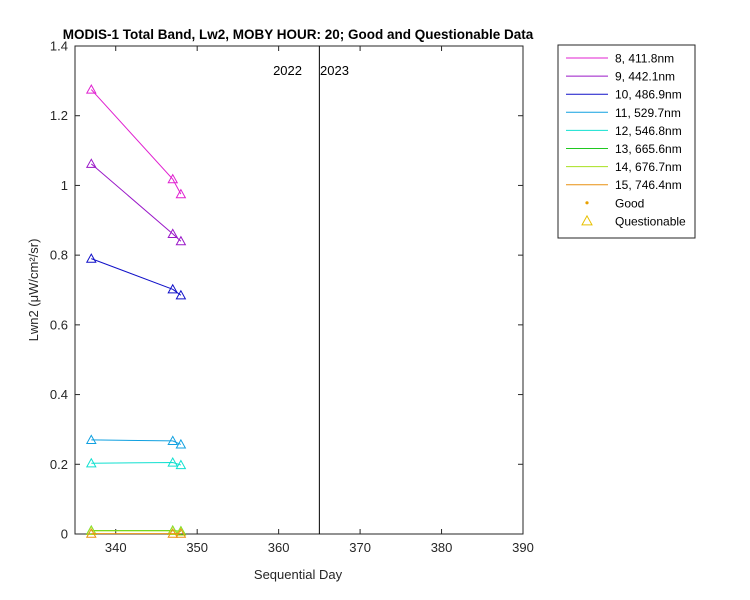  Describe the element at coordinates (59, 255) in the screenshot. I see `y-tick-label: 0.8` at that location.